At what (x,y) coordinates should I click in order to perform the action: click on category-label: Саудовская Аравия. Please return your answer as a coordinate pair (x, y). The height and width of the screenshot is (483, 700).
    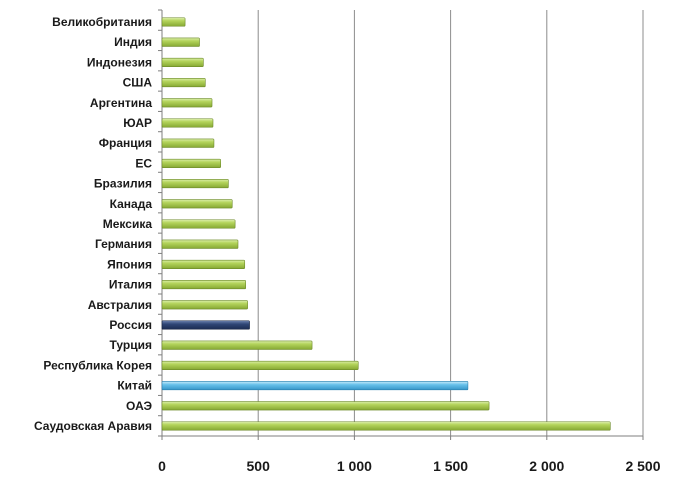
    Looking at the image, I should click on (93, 426).